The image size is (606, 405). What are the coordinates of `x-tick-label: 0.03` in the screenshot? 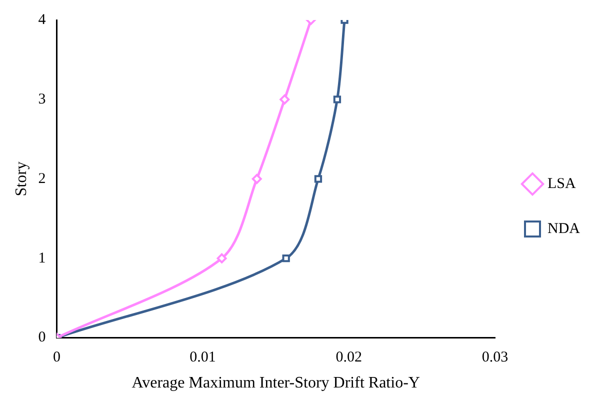 It's located at (495, 358).